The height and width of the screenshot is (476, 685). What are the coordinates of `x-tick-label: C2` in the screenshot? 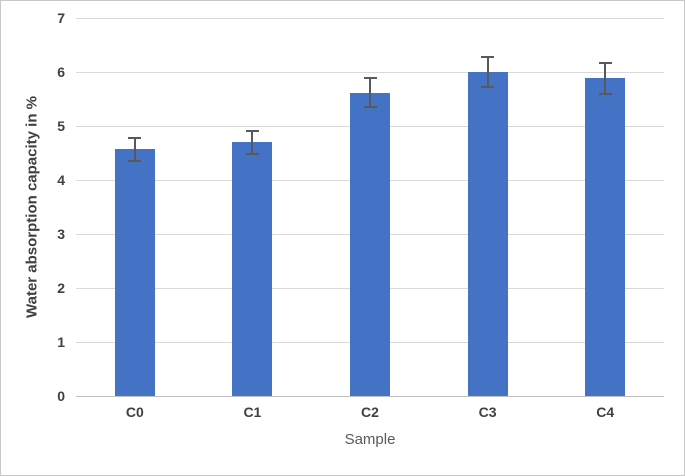 It's located at (370, 412).